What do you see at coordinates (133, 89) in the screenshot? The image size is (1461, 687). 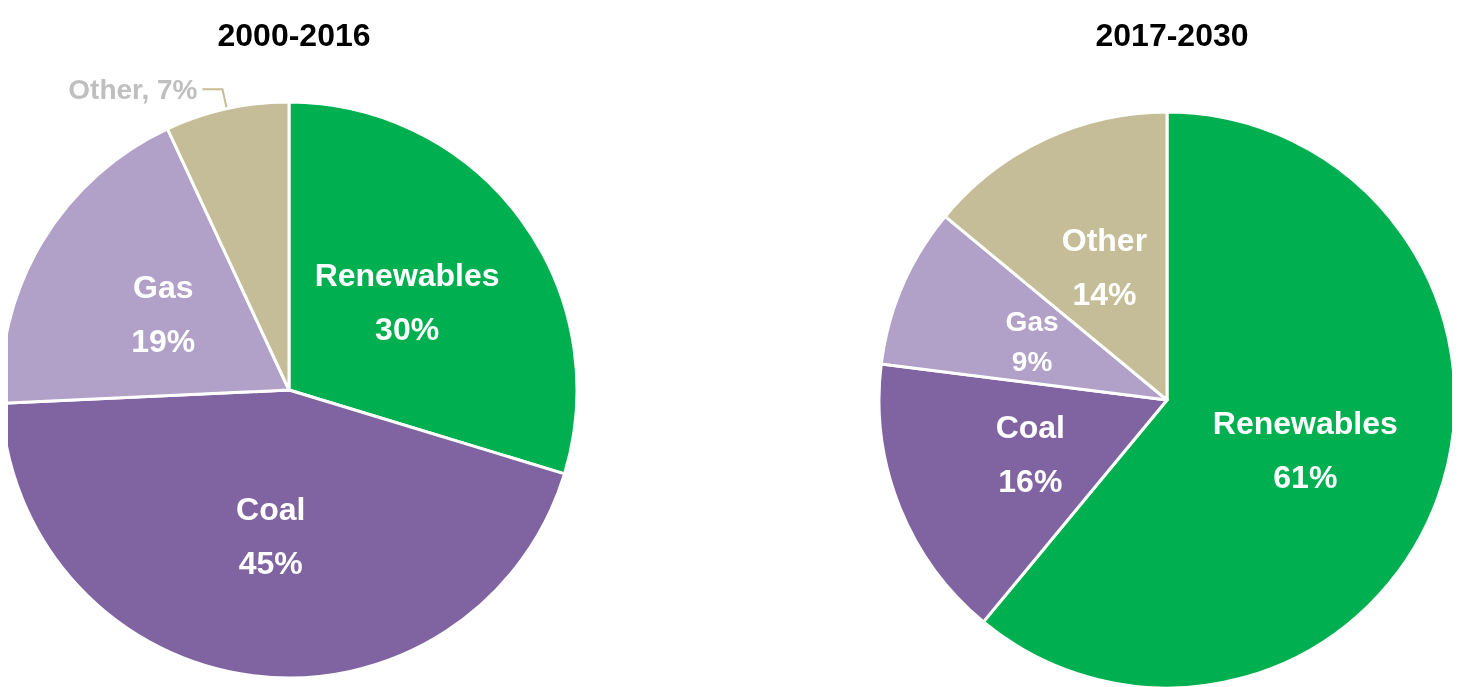 I see `slice-label: Other, 7%` at bounding box center [133, 89].